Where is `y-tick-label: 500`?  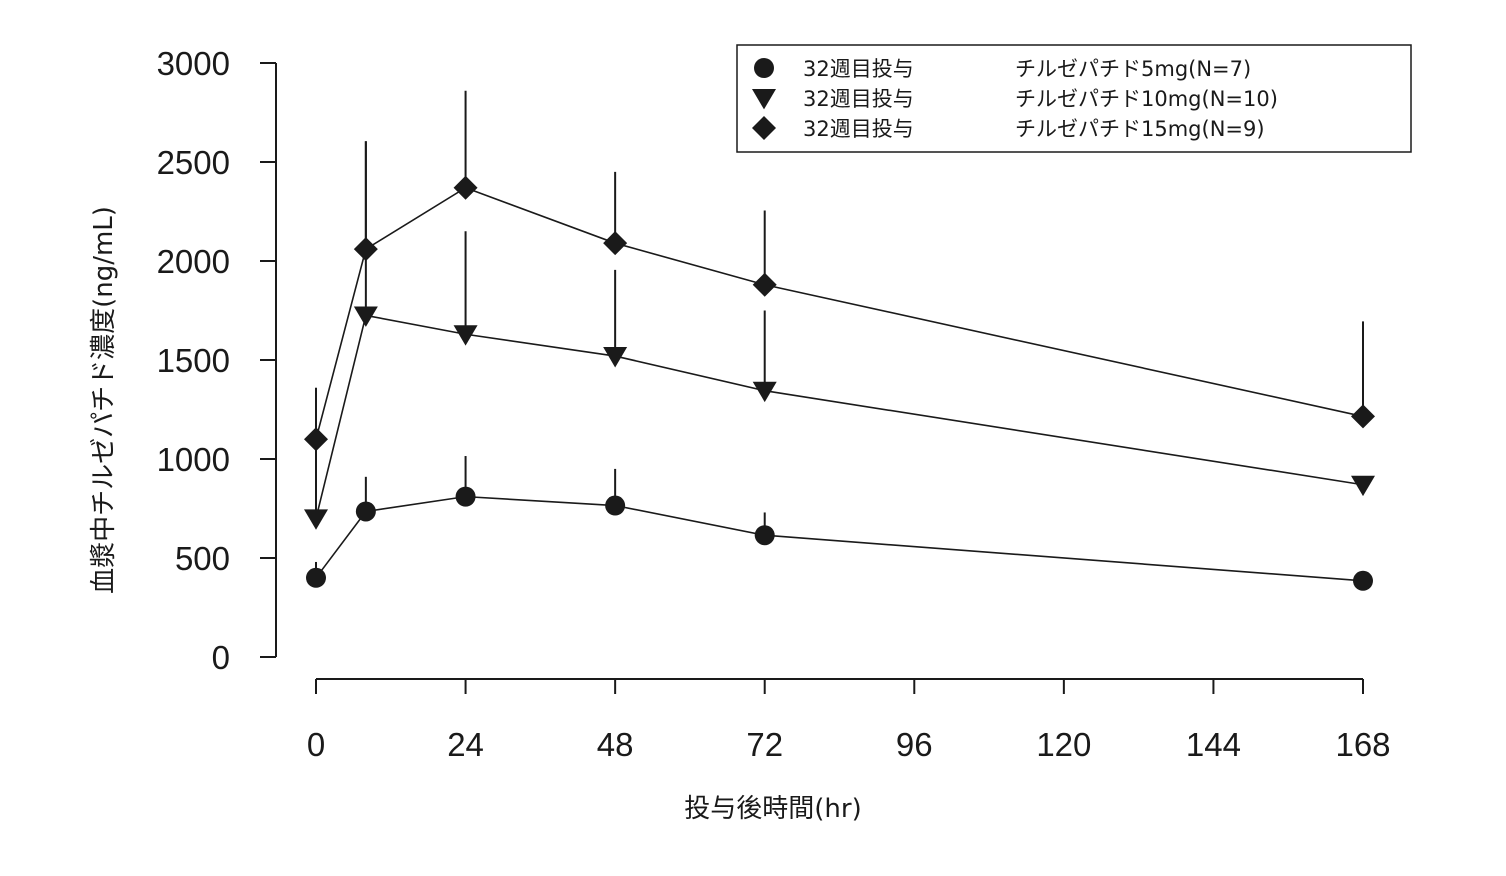 y-tick-label: 500 is located at coordinates (202, 558).